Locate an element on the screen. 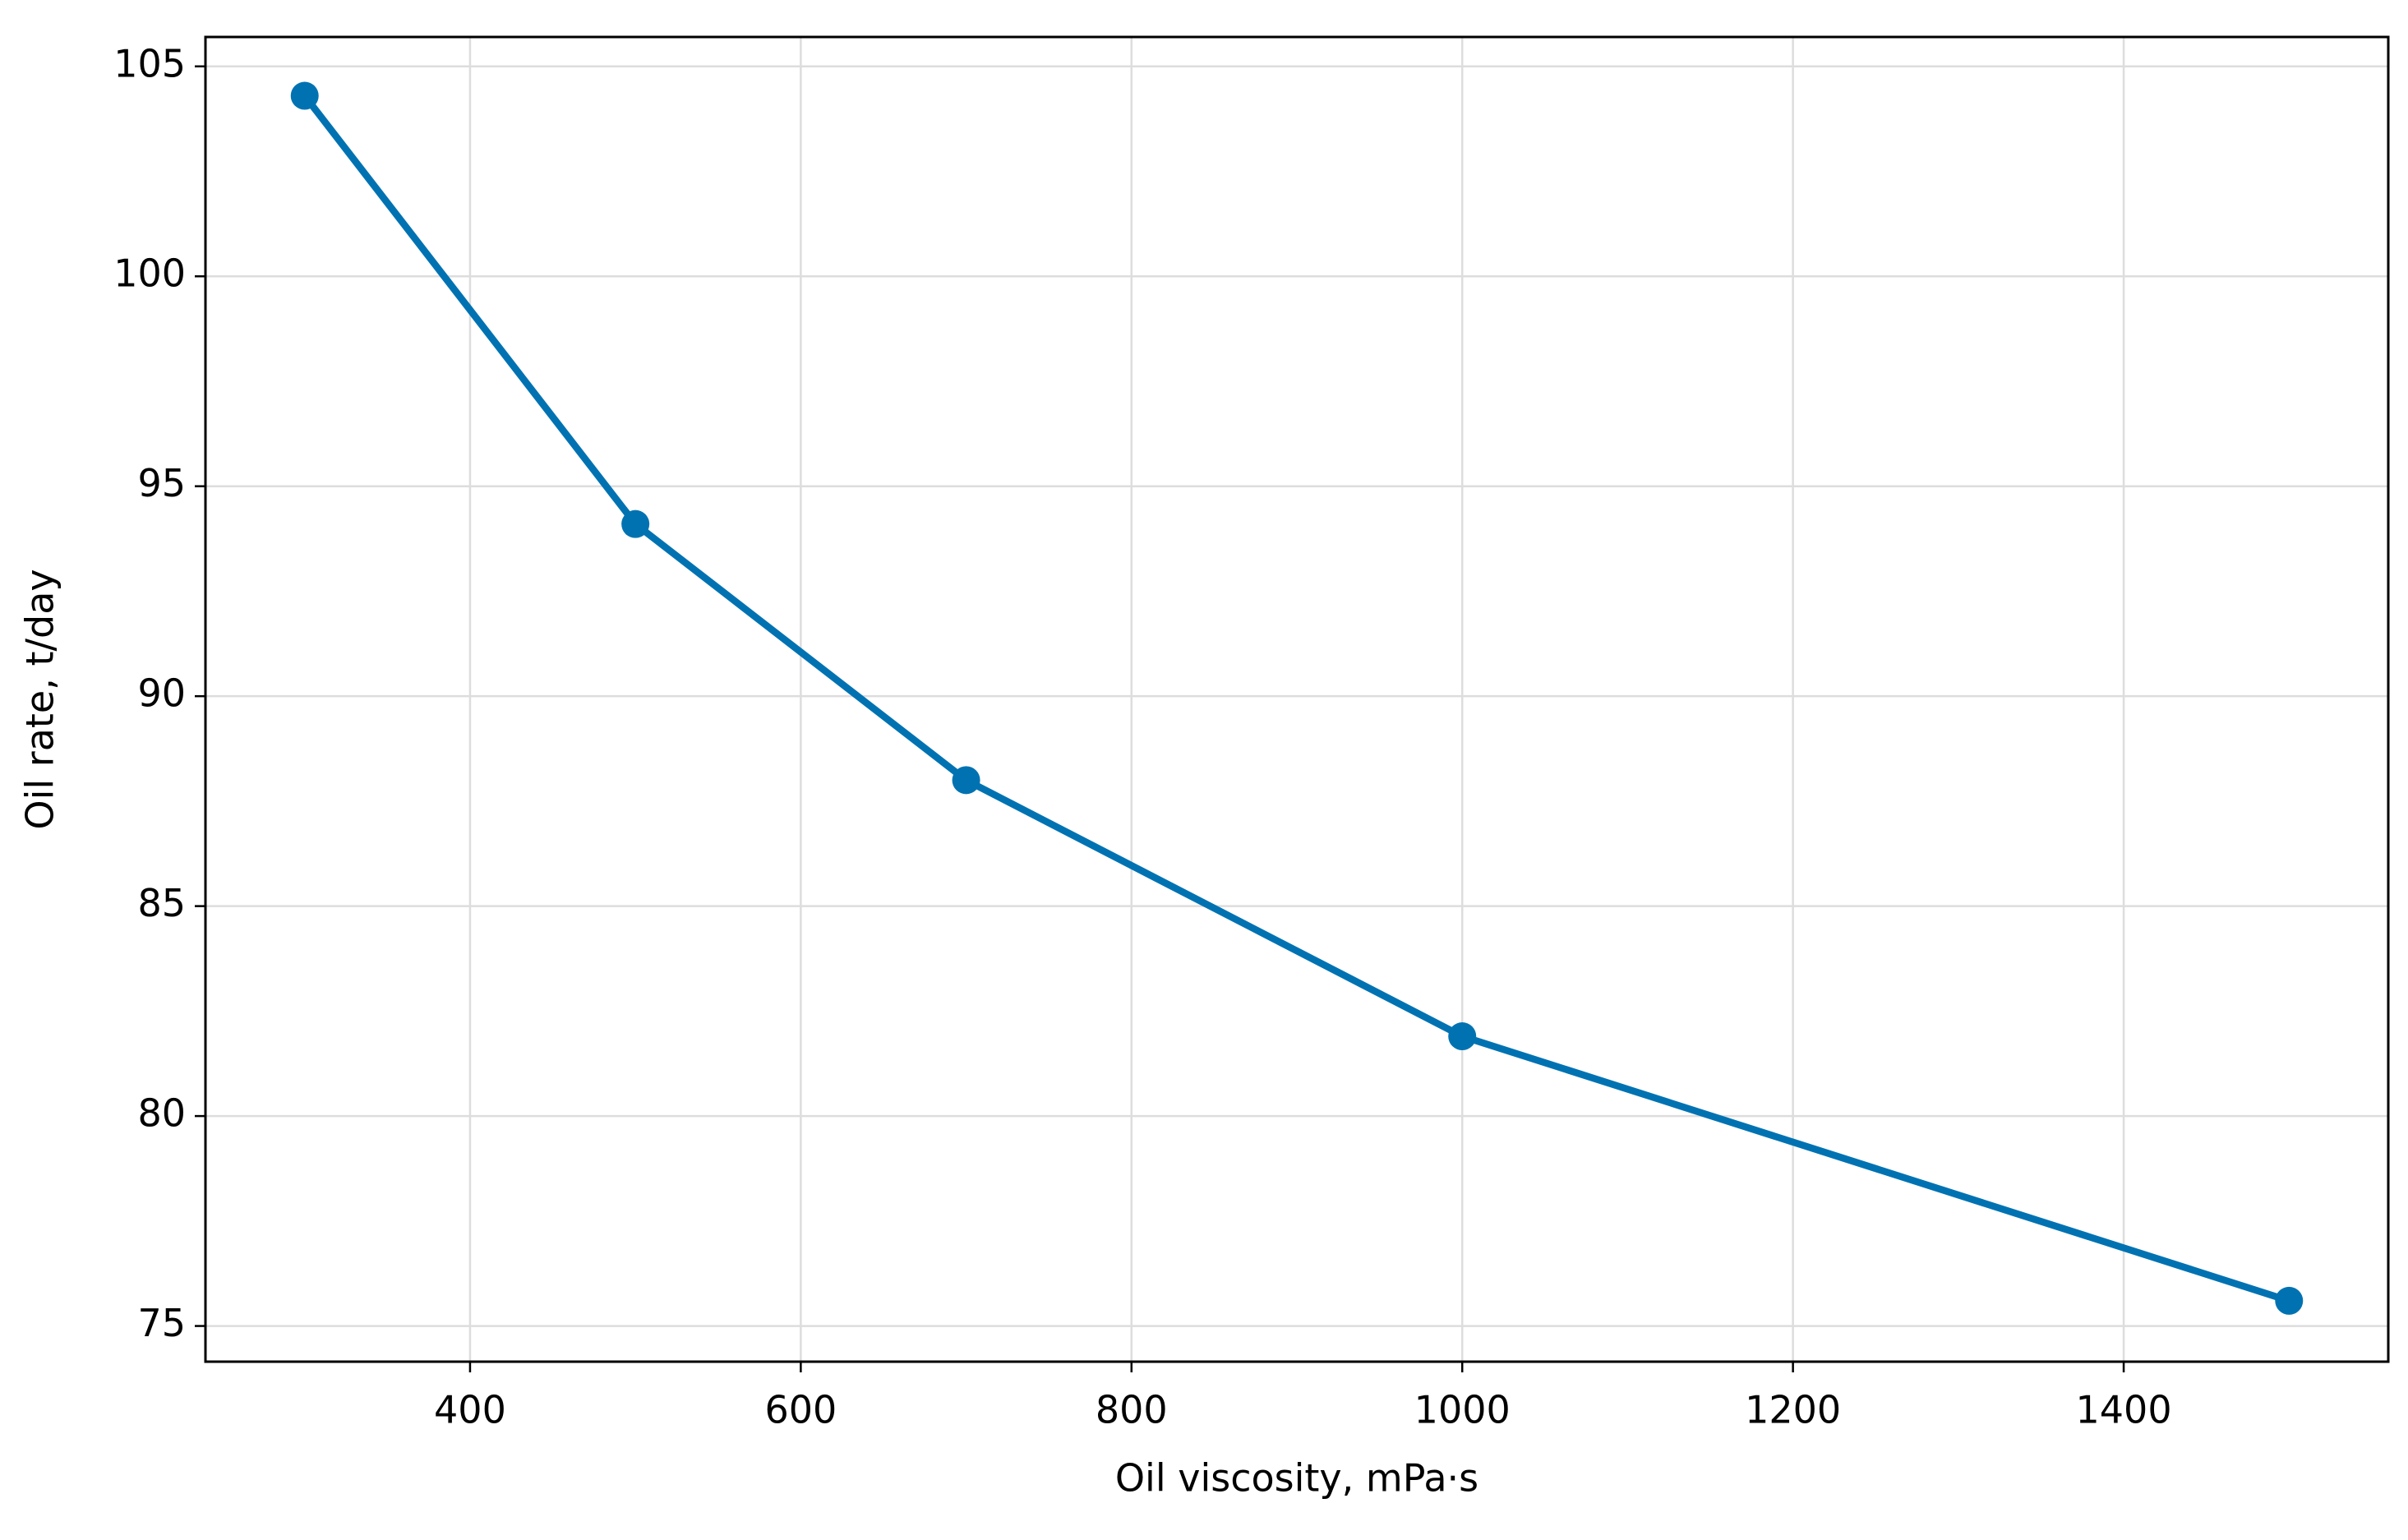 Image resolution: width=2408 pixels, height=1540 pixels. y-tick-label: 95 is located at coordinates (161, 483).